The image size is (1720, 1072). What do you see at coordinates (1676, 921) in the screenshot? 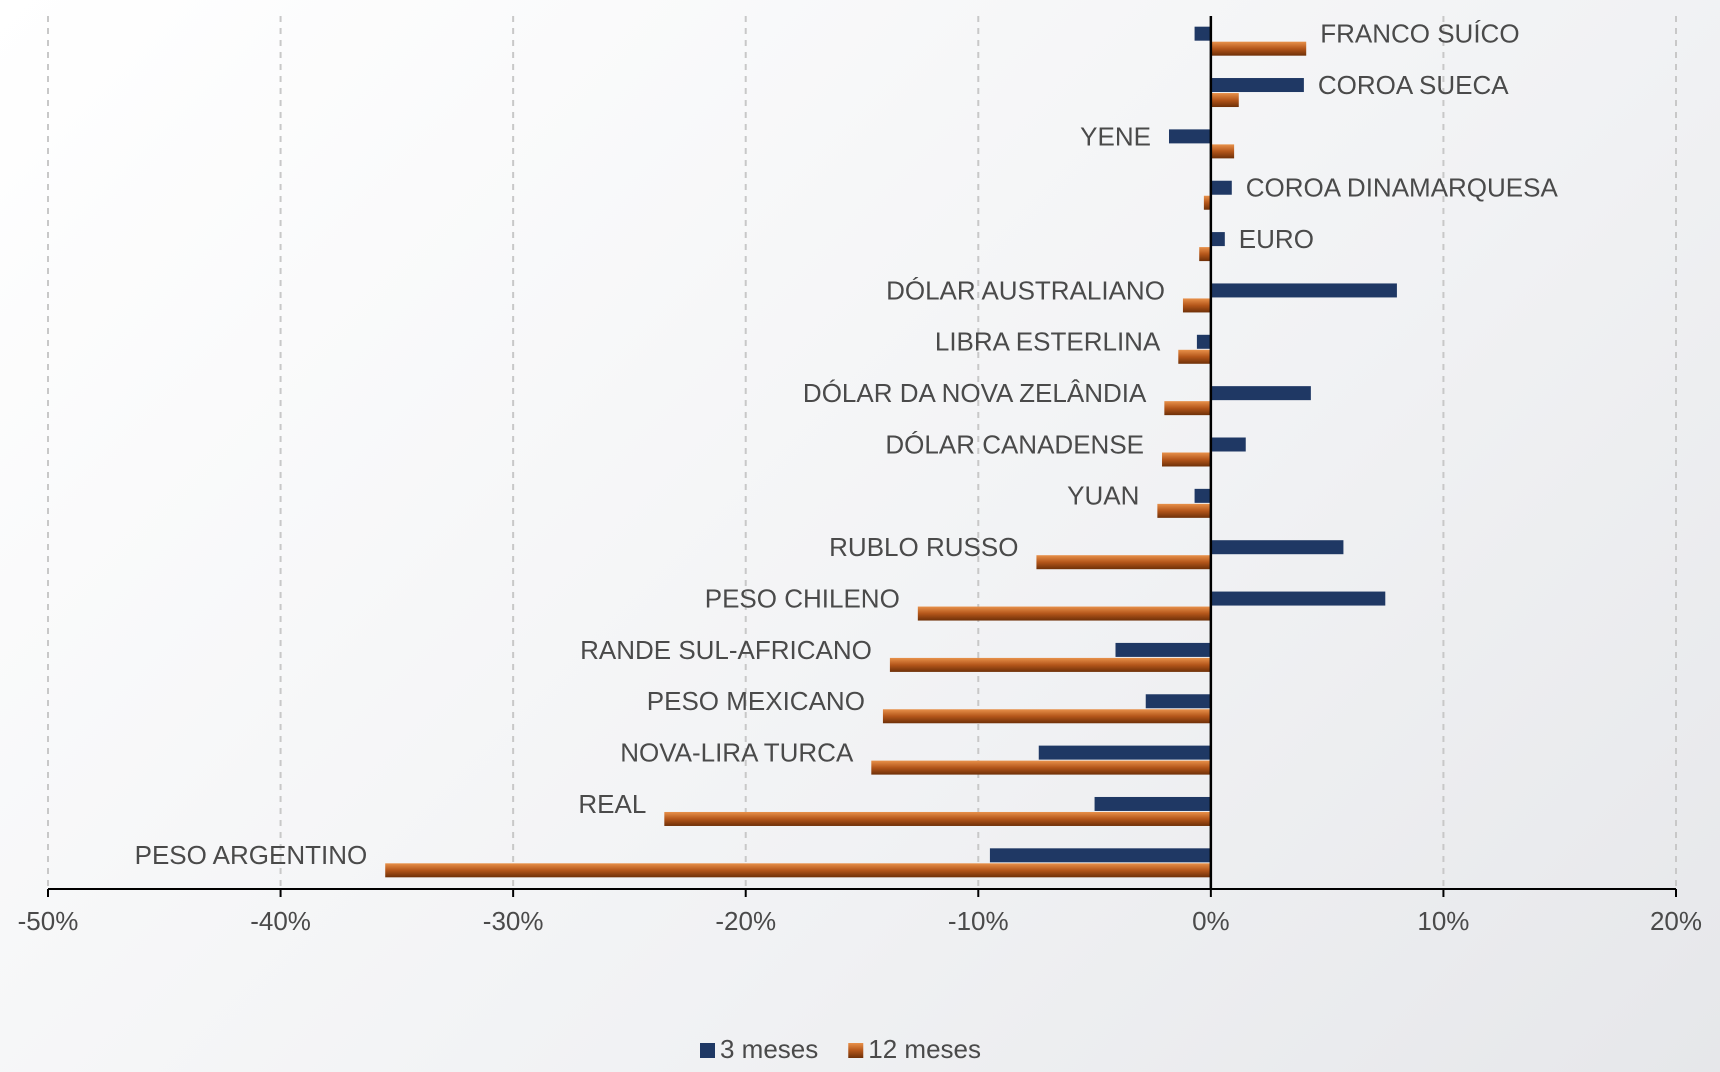
I see `x-tick-label: 20%` at bounding box center [1676, 921].